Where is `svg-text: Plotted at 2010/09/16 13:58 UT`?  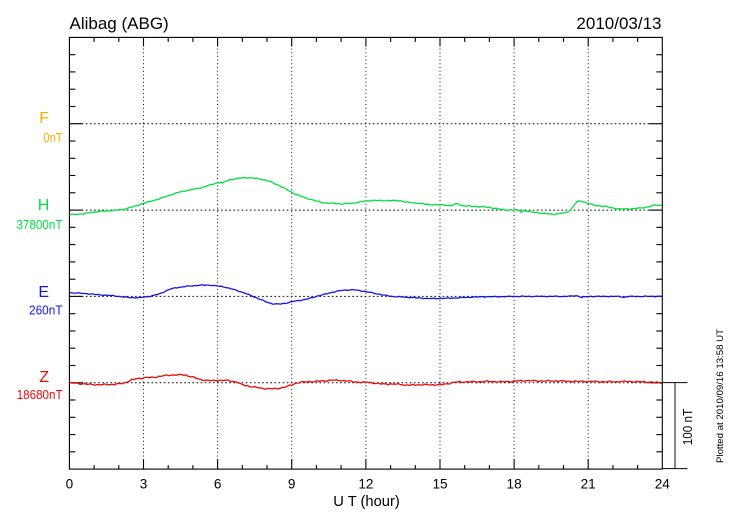
svg-text: Plotted at 2010/09/16 13:58 UT is located at coordinates (720, 396).